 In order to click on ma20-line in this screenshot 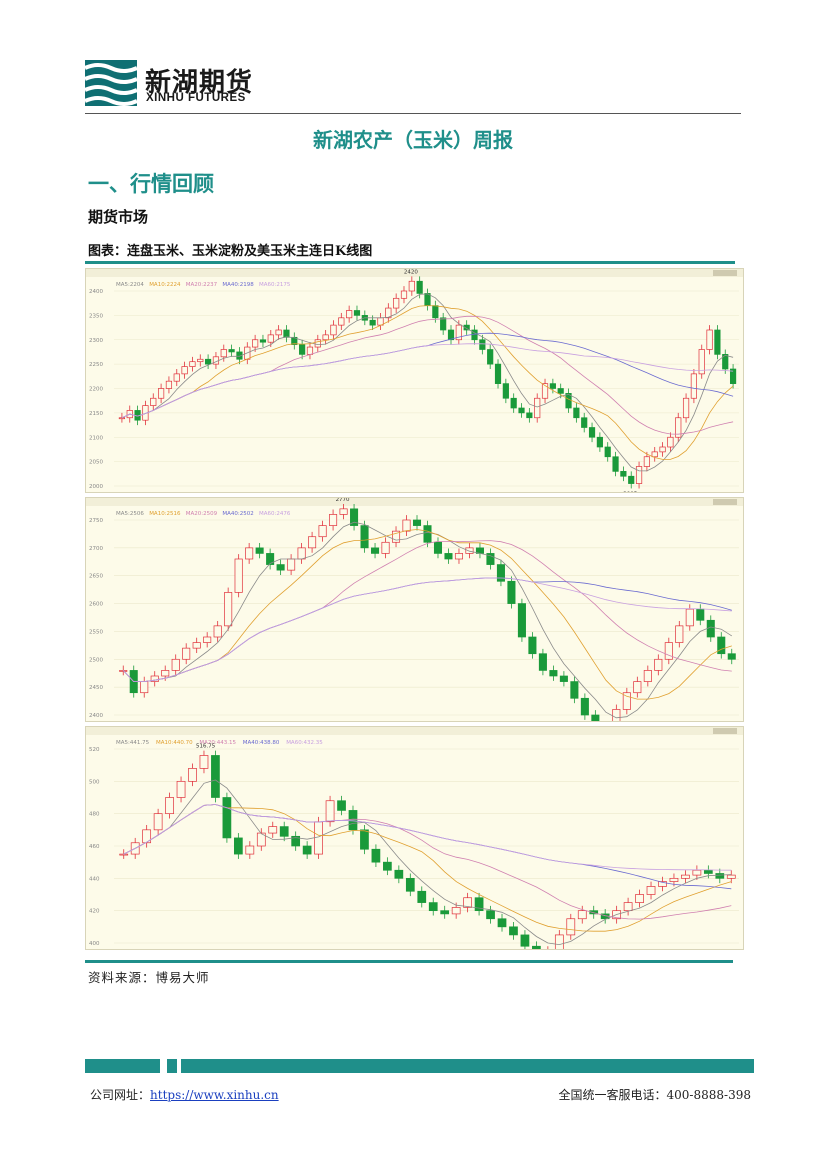, I will do `click(427, 375)`.